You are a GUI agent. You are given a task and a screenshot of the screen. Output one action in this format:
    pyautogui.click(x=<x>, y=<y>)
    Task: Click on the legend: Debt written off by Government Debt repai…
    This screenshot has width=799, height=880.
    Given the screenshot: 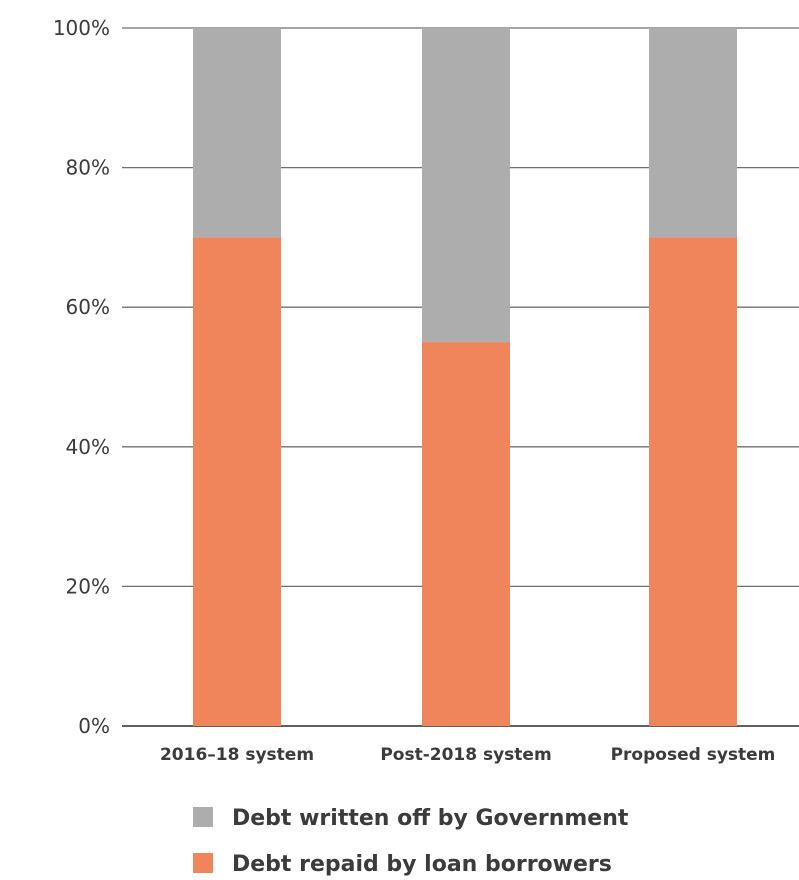 What is the action you would take?
    pyautogui.click(x=411, y=841)
    